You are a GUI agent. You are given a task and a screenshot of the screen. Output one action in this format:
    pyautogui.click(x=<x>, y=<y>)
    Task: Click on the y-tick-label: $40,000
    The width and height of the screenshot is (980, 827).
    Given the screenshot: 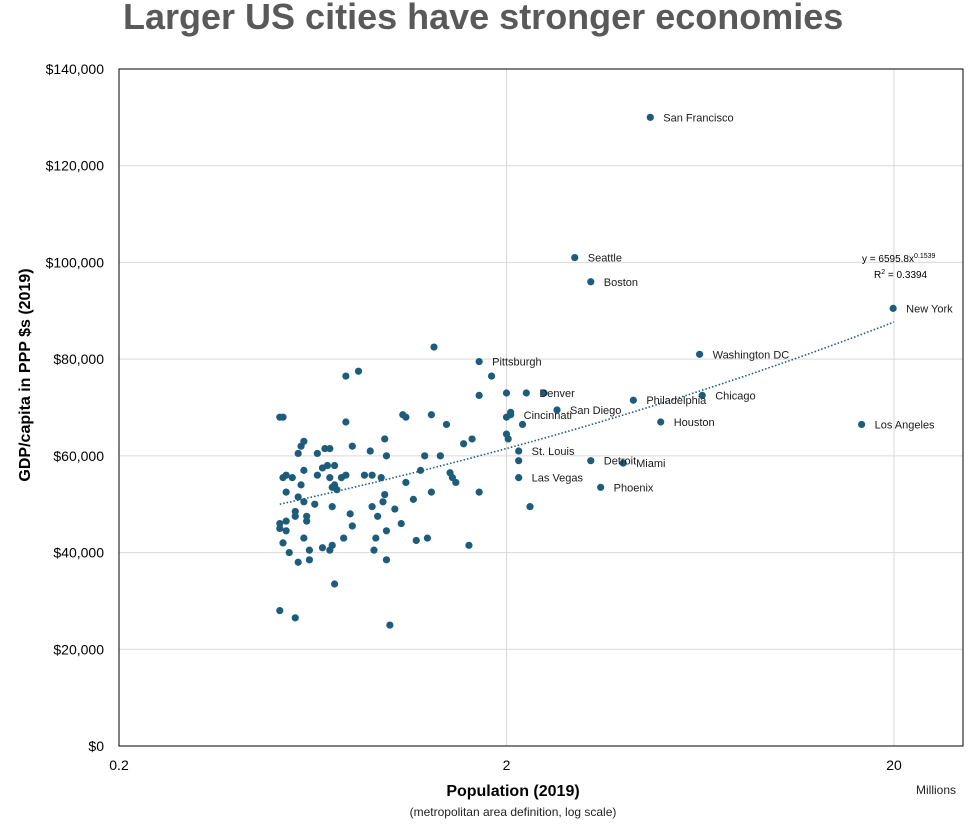 What is the action you would take?
    pyautogui.click(x=78, y=553)
    